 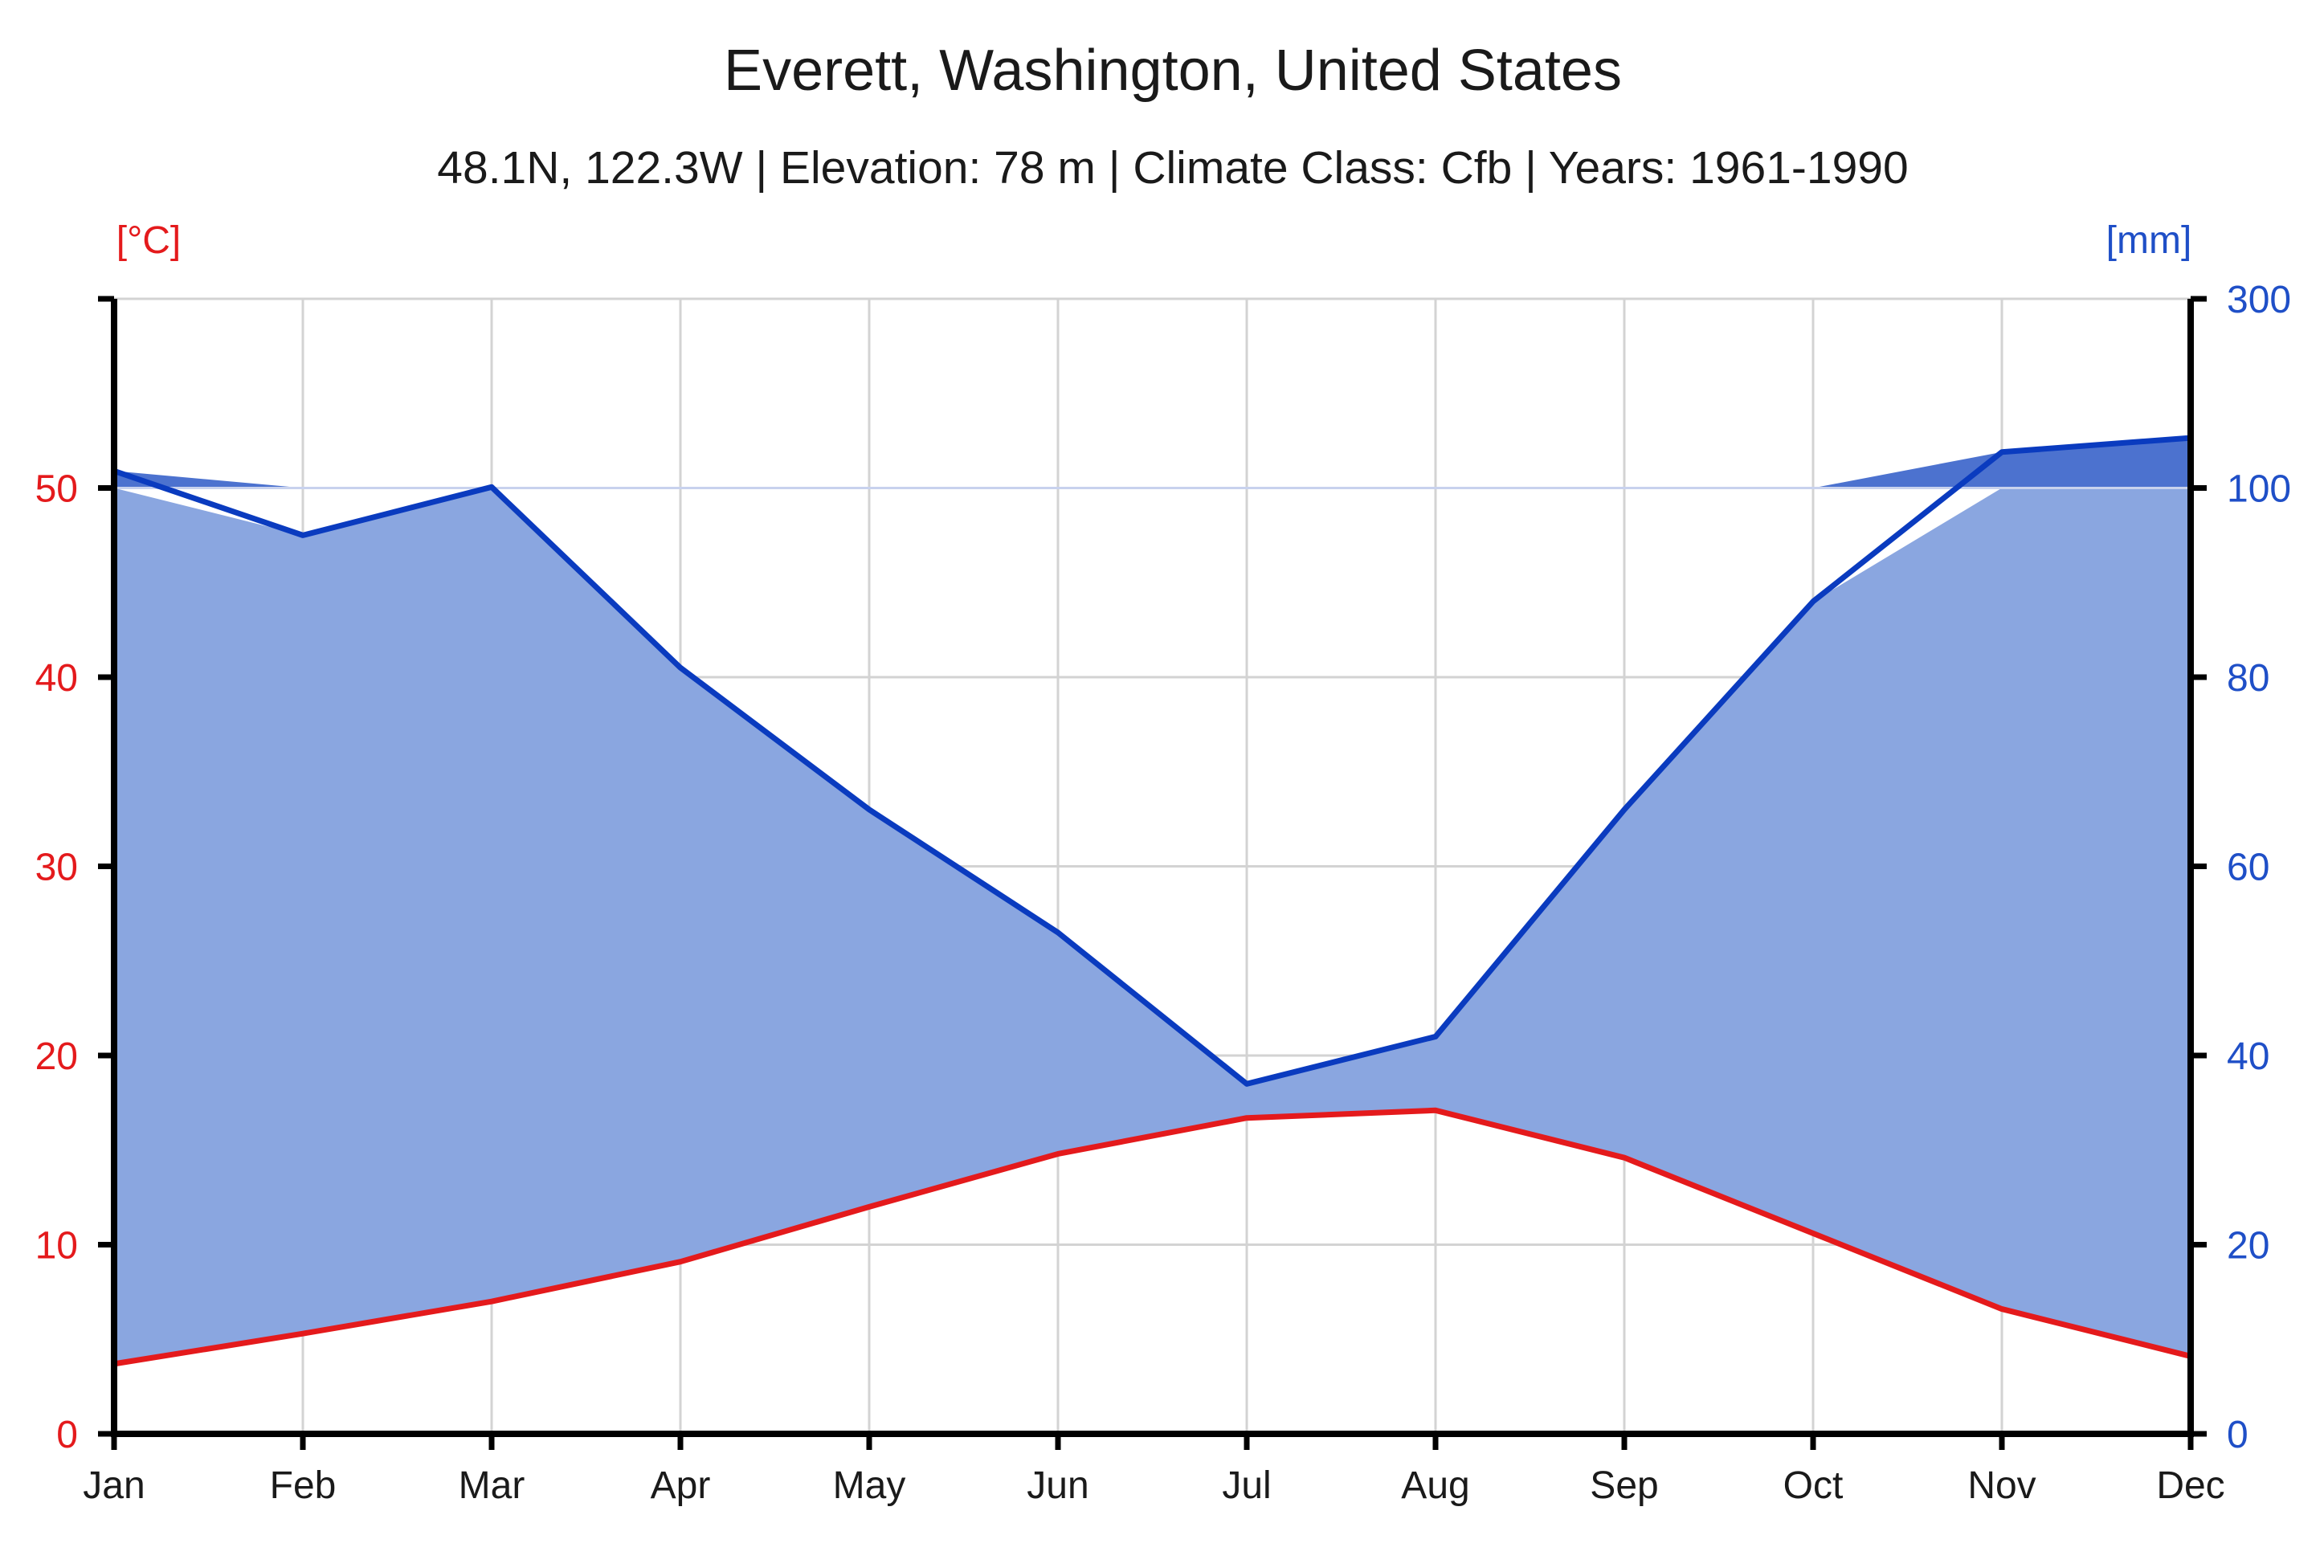 I want to click on x-axis-tick-label: Jun, so click(x=1057, y=1485).